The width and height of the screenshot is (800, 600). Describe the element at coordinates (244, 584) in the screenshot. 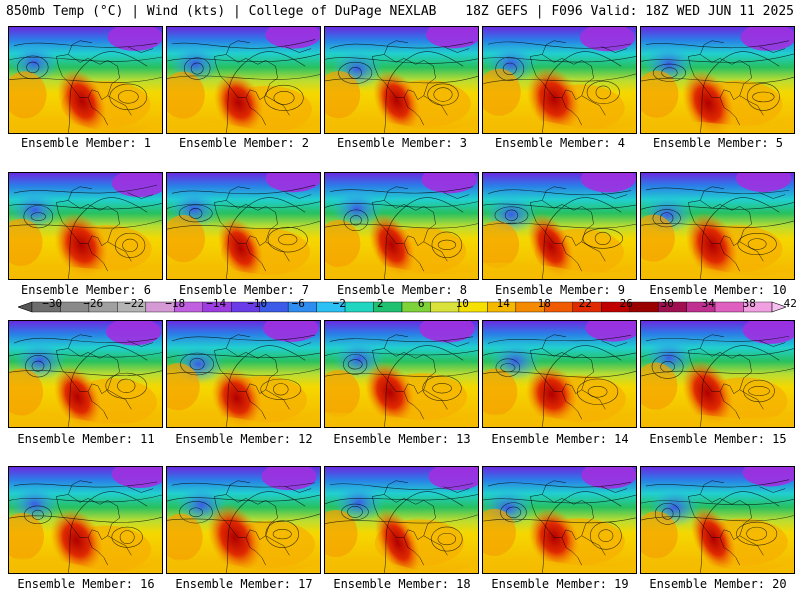

I see `ensemble-member-label: Ensemble Member: 17` at that location.